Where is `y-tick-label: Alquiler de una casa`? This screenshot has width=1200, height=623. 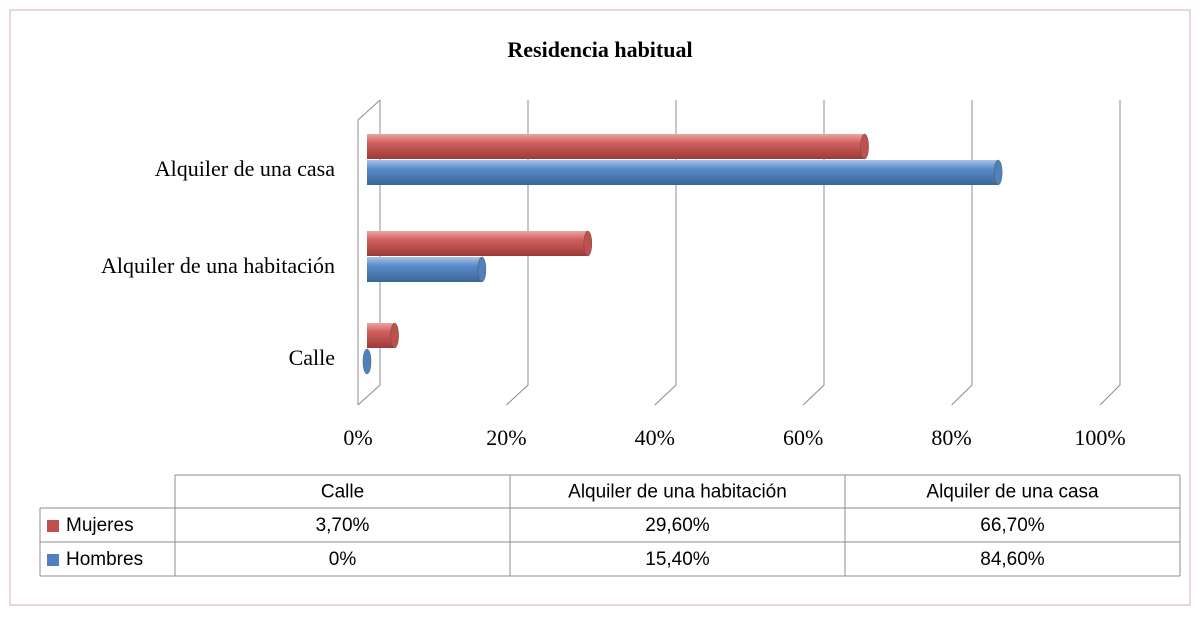
y-tick-label: Alquiler de una casa is located at coordinates (245, 168).